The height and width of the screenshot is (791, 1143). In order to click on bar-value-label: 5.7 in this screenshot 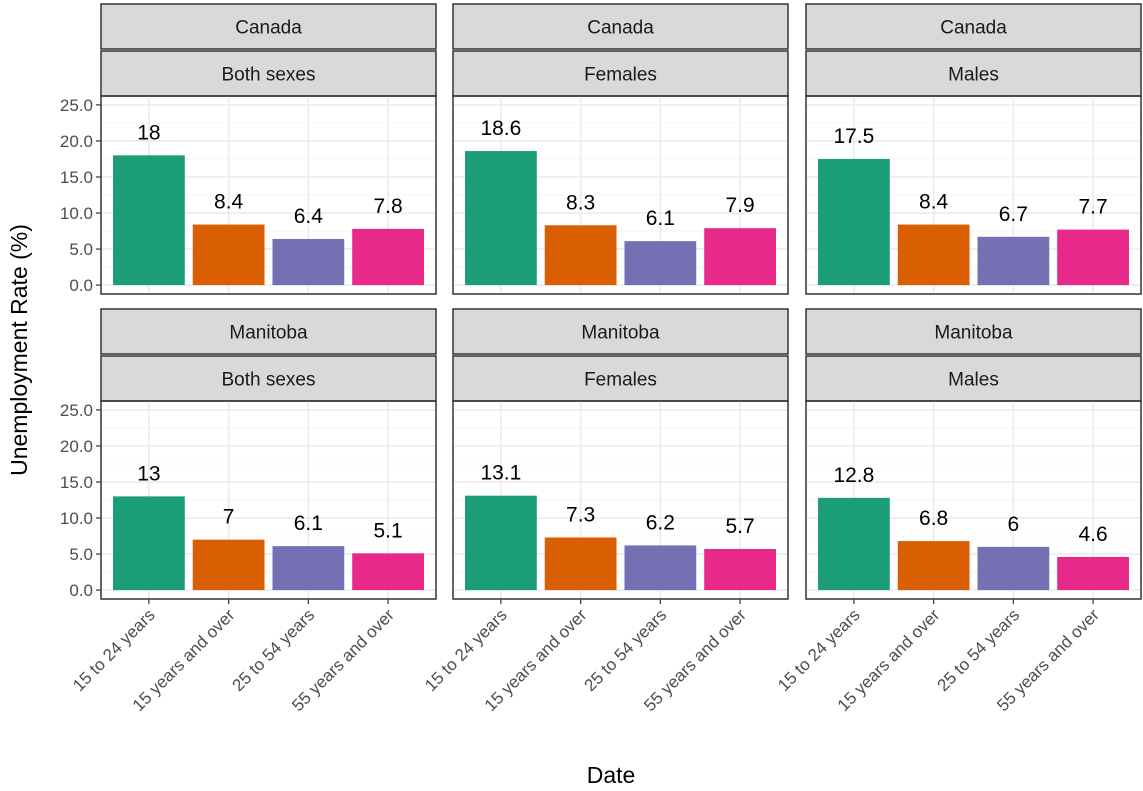, I will do `click(739, 526)`.